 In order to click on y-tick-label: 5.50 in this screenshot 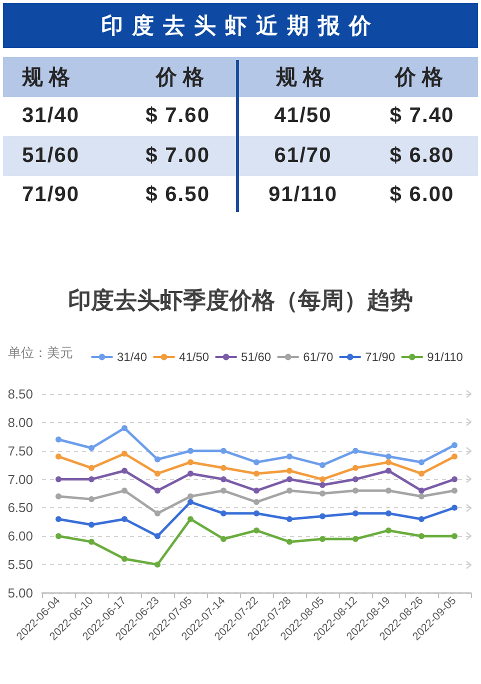, I will do `click(20, 564)`.